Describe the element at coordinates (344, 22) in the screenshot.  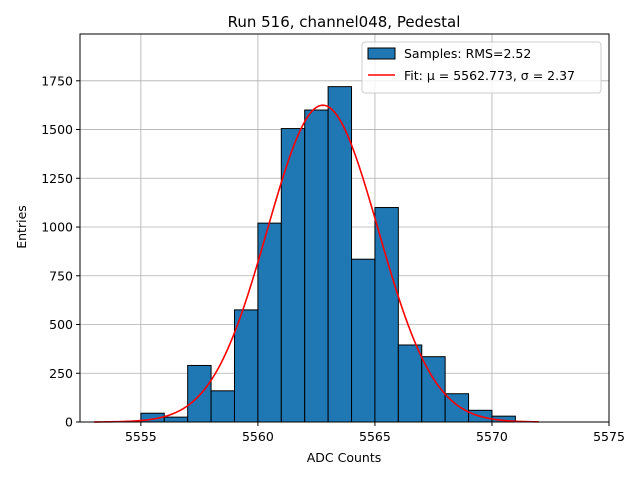
I see `chart-title: Run 516, channel048, Pedestal` at that location.